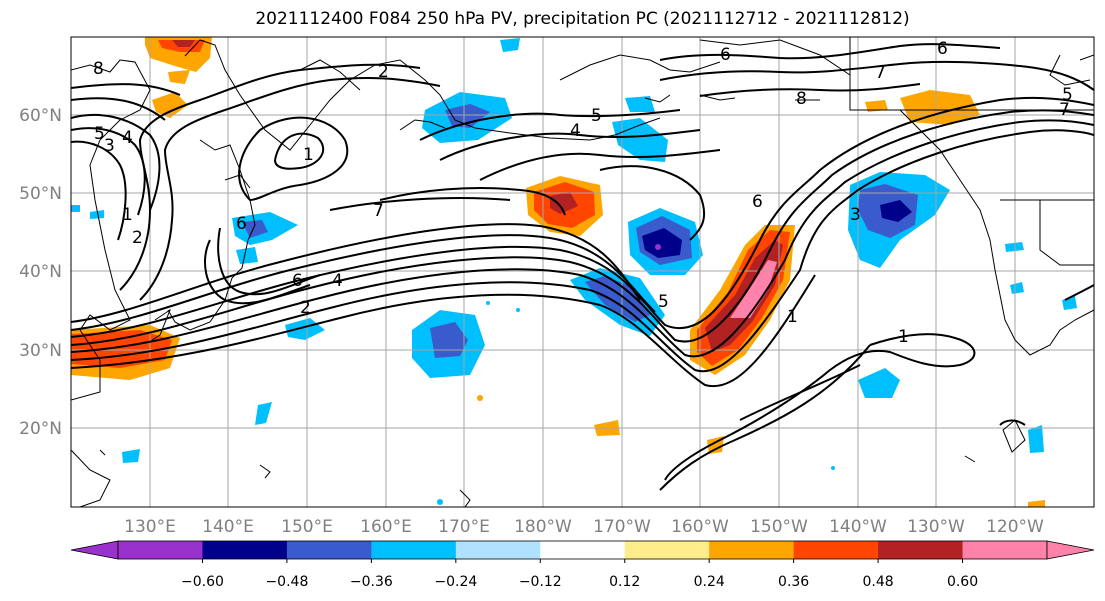 This screenshot has height=601, width=1105. Describe the element at coordinates (624, 582) in the screenshot. I see `colorbar-tick-label: 0.12` at that location.